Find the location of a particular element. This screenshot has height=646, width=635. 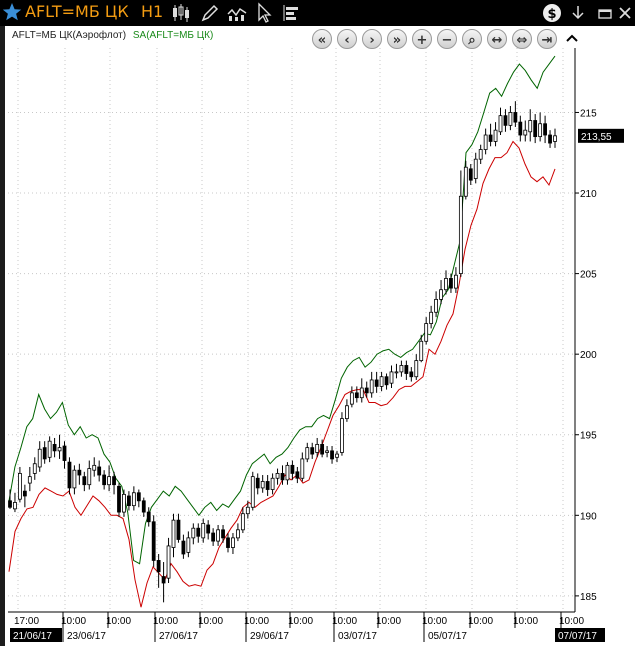

close-icon is located at coordinates (624, 13).